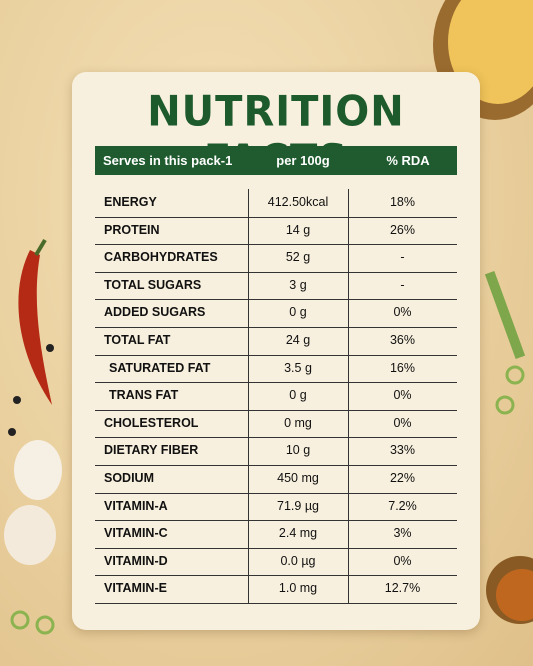 The width and height of the screenshot is (533, 666). Describe the element at coordinates (144, 395) in the screenshot. I see `table-cell: TRANS FAT` at that location.